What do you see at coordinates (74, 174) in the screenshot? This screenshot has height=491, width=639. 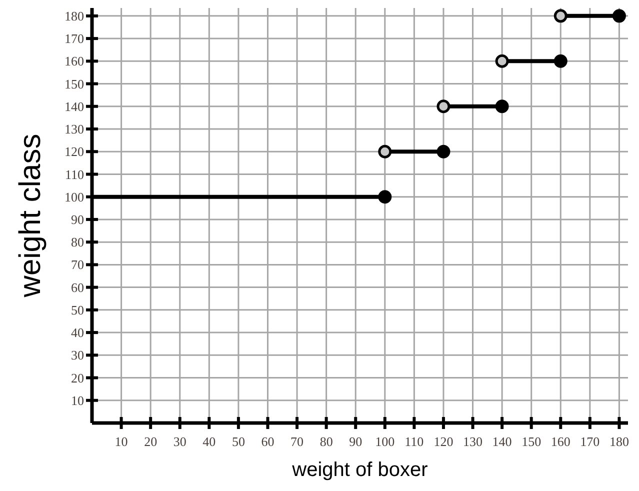 I see `y-tick-label: 110` at bounding box center [74, 174].